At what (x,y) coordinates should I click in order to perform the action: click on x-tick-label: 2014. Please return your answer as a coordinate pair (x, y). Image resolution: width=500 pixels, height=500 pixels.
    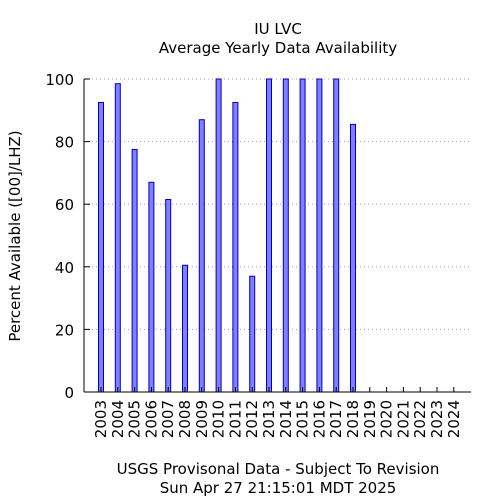
    Looking at the image, I should click on (286, 419).